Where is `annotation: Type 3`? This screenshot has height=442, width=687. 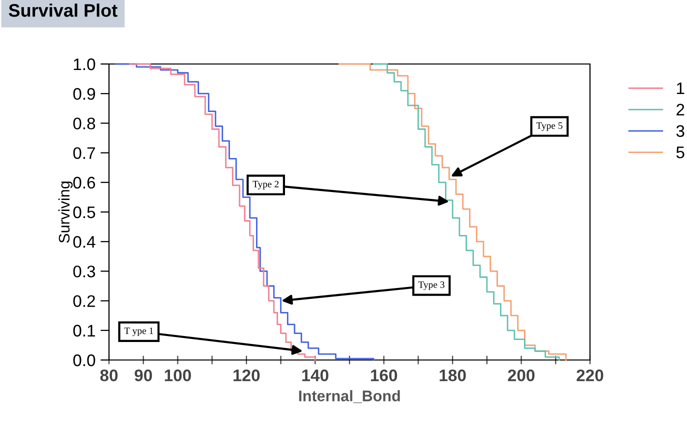
annotation: Type 3 is located at coordinates (431, 285).